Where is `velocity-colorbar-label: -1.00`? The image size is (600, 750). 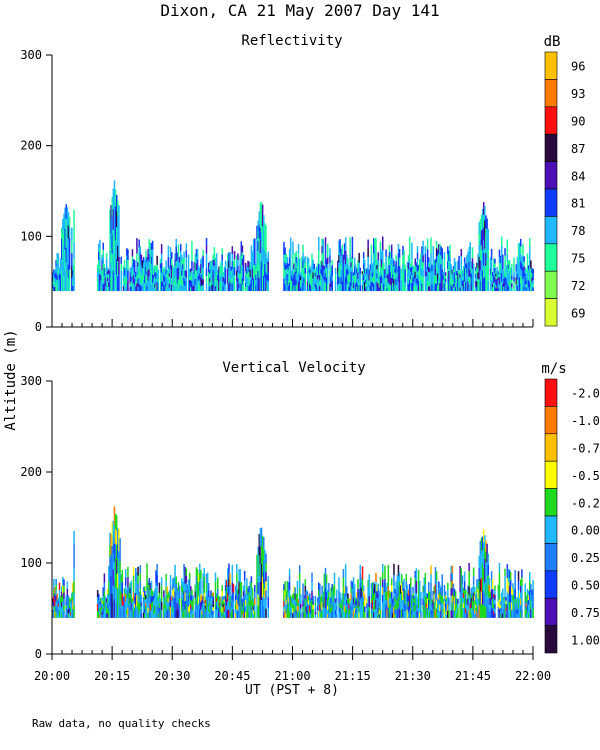
velocity-colorbar-label: -1.00 is located at coordinates (585, 421).